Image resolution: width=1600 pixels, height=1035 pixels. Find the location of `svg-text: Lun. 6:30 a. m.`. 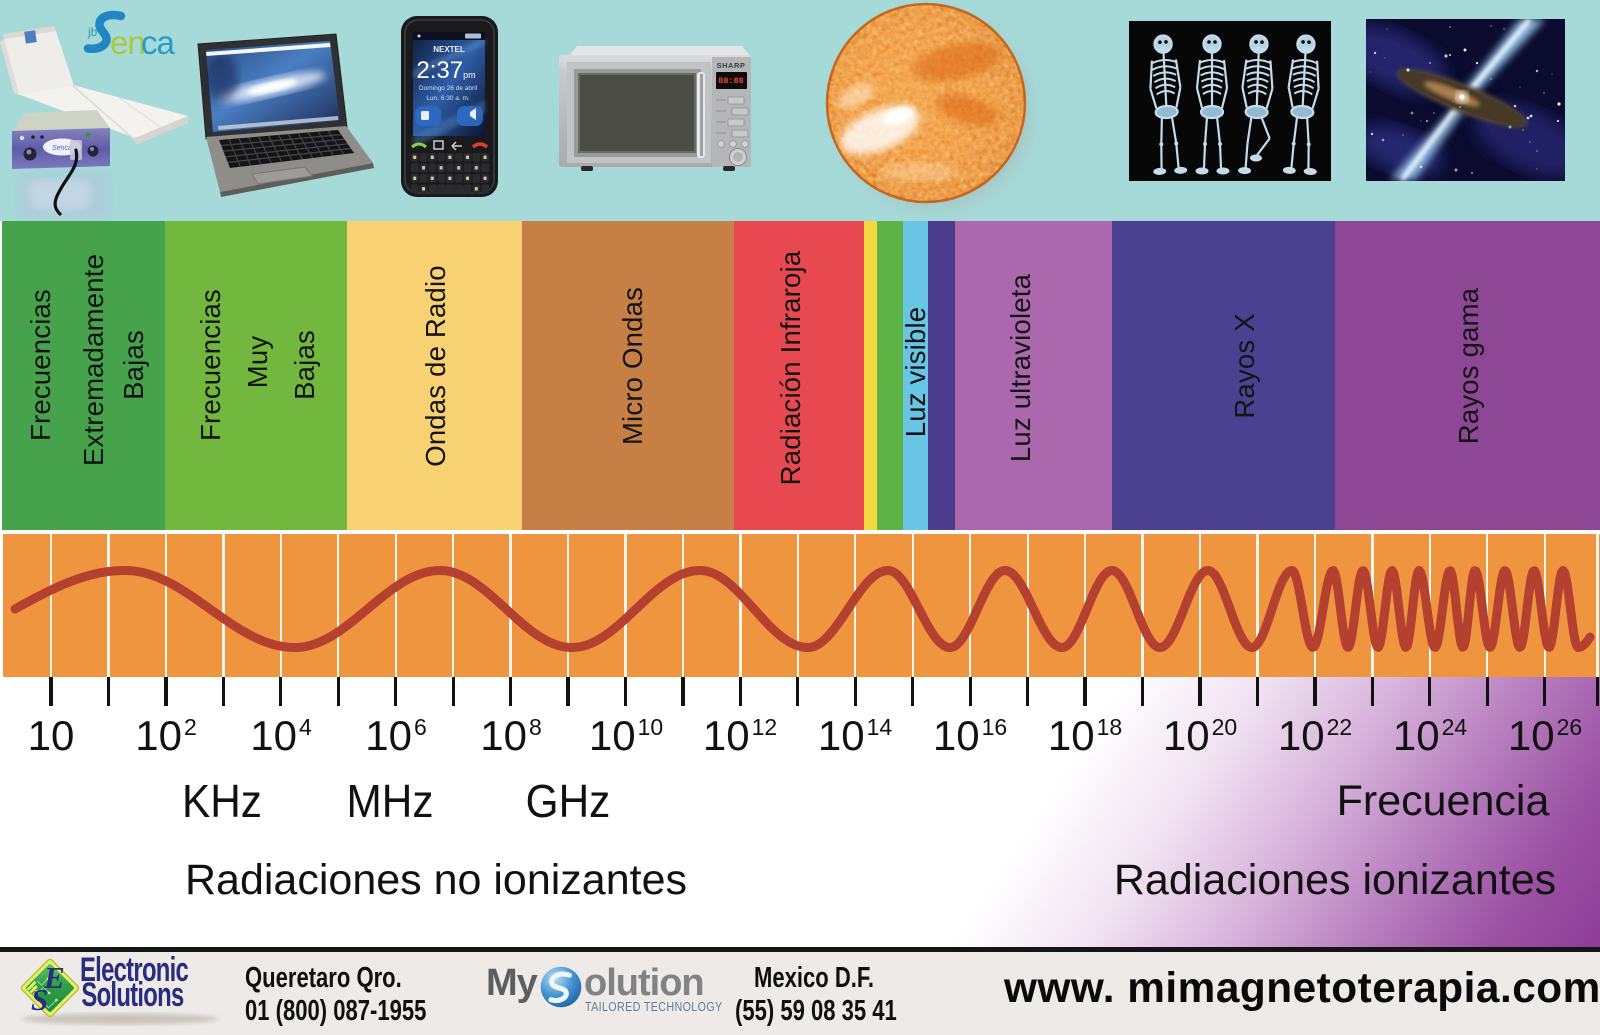

svg-text: Lun. 6:30 a. m. is located at coordinates (448, 98).